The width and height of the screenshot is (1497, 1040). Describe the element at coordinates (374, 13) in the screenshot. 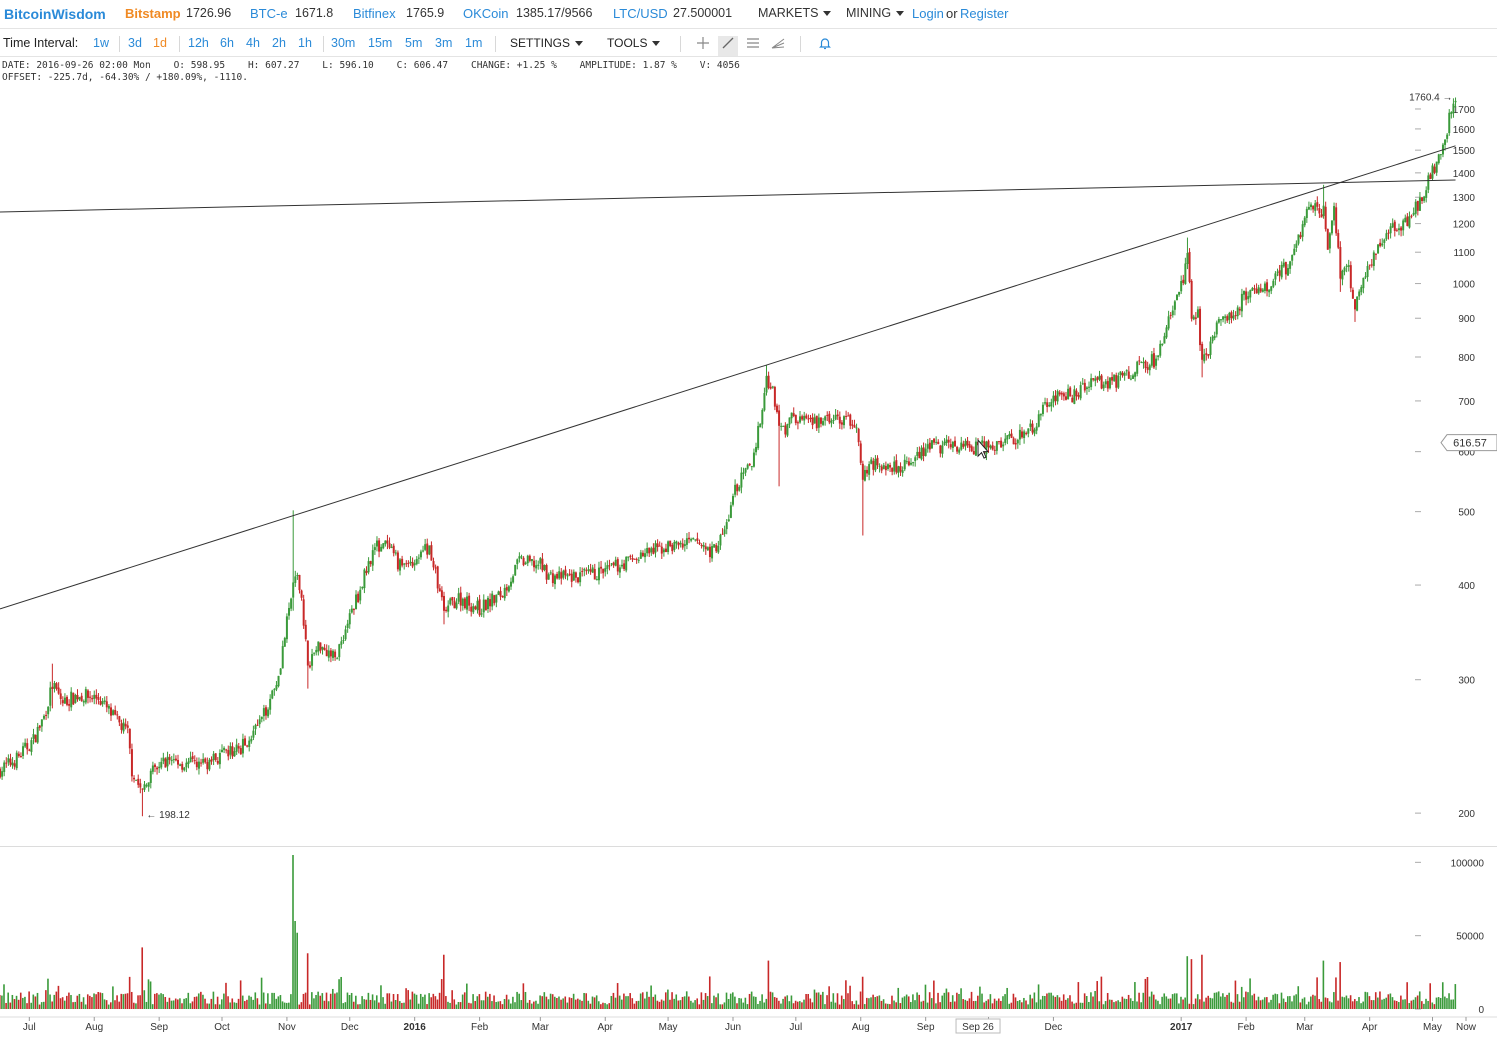

I see `market-bitfinex: Bitfinex` at that location.